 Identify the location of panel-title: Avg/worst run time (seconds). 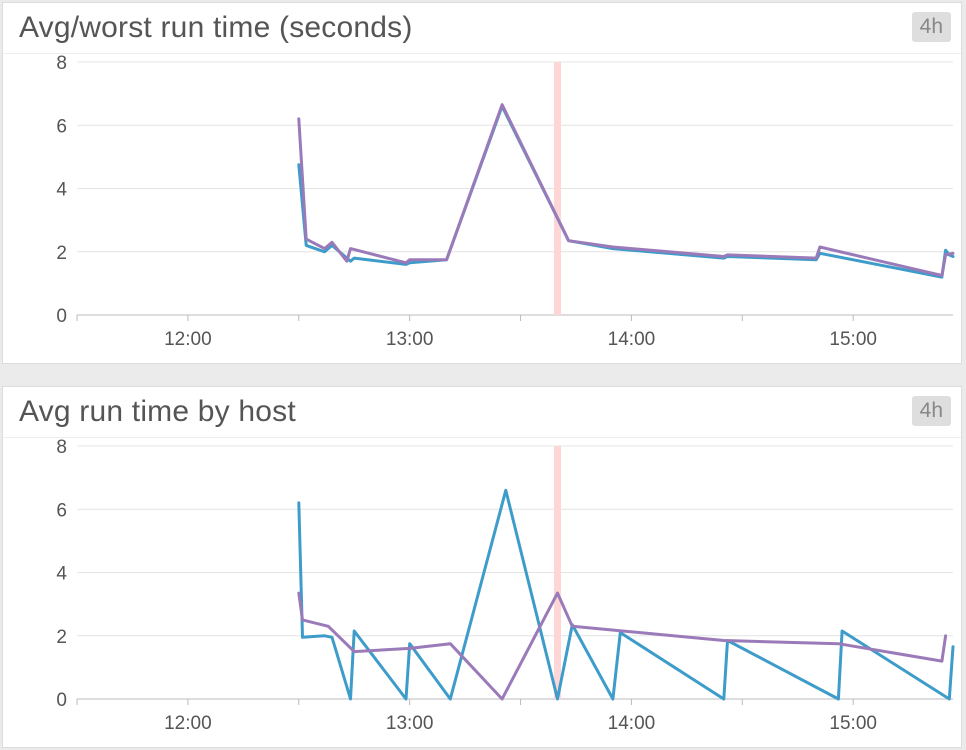
(216, 27).